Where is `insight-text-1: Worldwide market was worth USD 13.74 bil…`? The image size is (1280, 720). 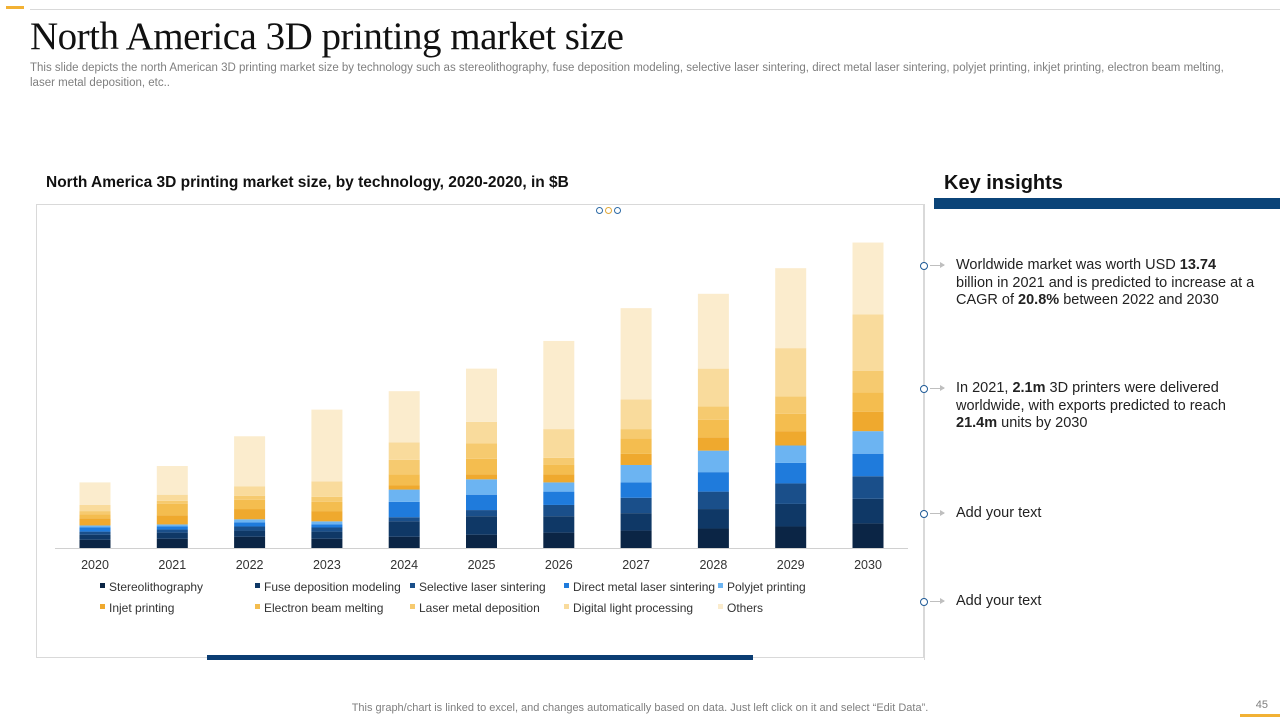 insight-text-1: Worldwide market was worth USD 13.74 bil… is located at coordinates (1105, 282).